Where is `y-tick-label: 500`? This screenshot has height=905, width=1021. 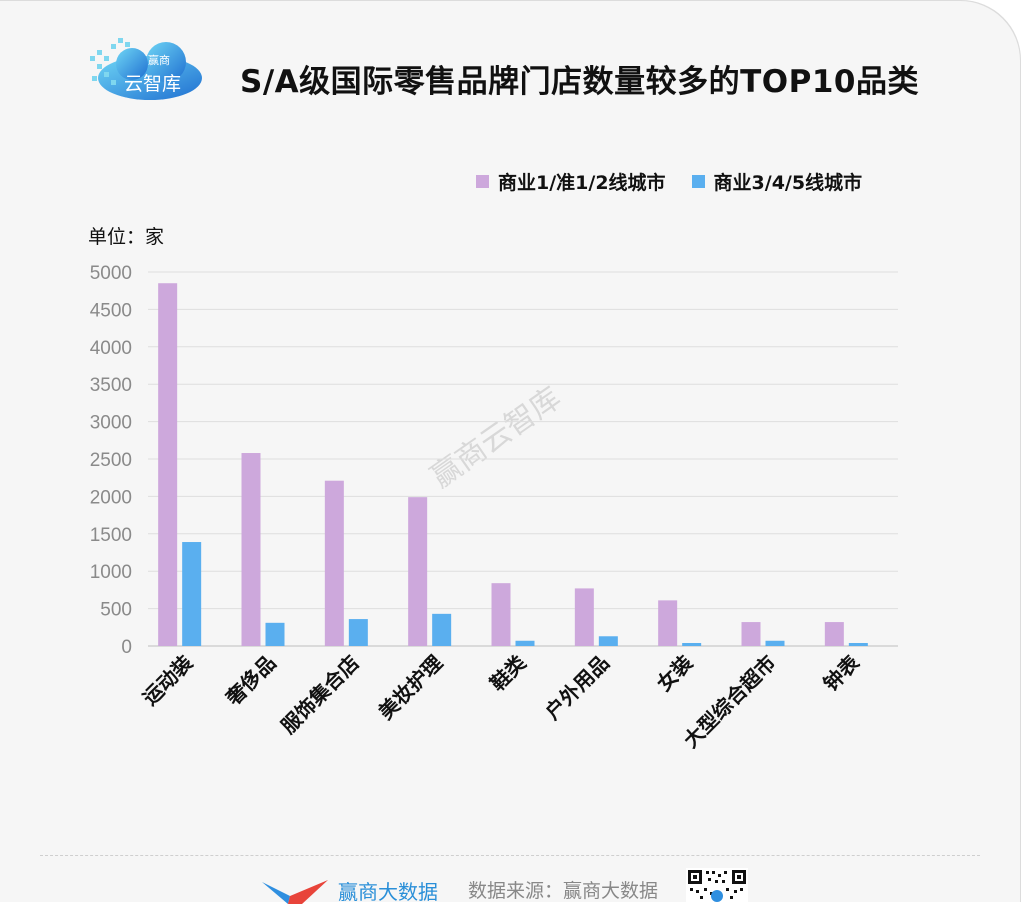 y-tick-label: 500 is located at coordinates (116, 610).